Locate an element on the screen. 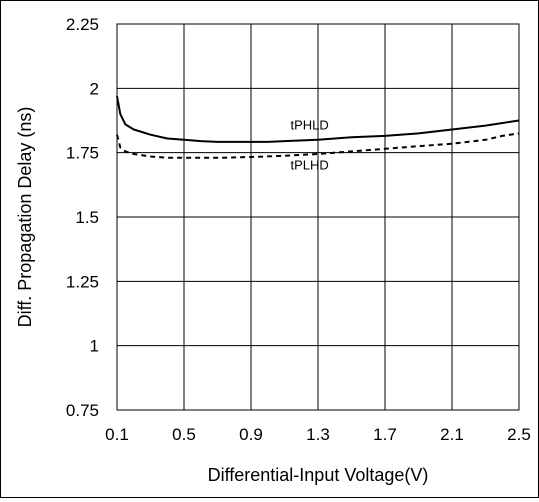 Image resolution: width=539 pixels, height=502 pixels. x-tick-label: 0.1 is located at coordinates (117, 434).